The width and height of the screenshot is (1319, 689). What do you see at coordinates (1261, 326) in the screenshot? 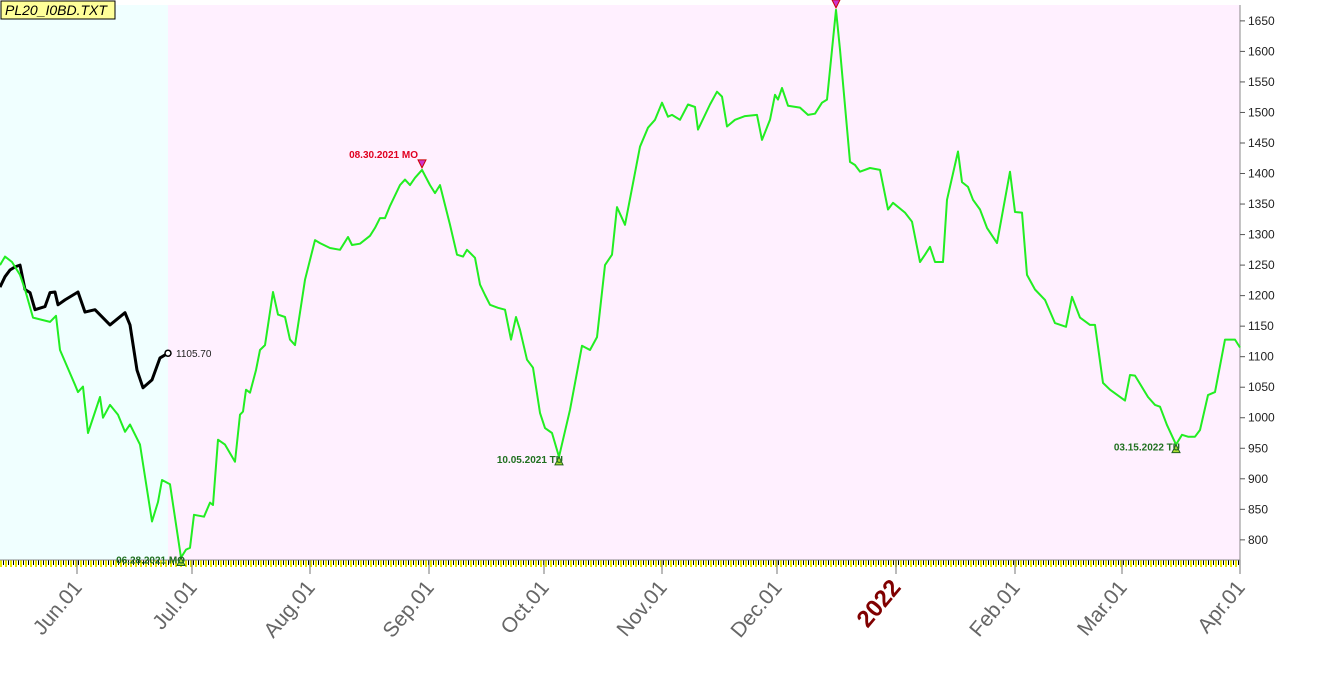
I see `y-tick-label: 1150` at bounding box center [1261, 326].